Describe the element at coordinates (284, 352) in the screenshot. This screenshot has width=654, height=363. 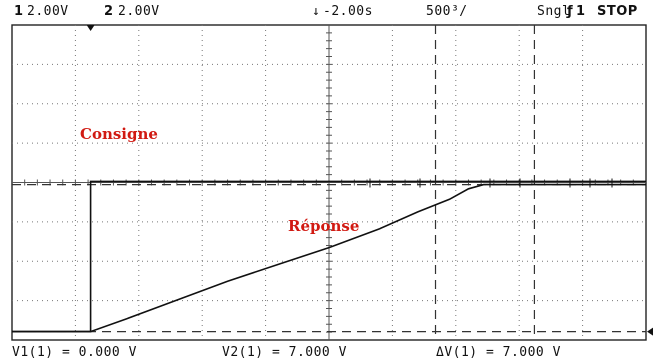
I see `v2-readout: V2(1) = 7.000 V` at that location.